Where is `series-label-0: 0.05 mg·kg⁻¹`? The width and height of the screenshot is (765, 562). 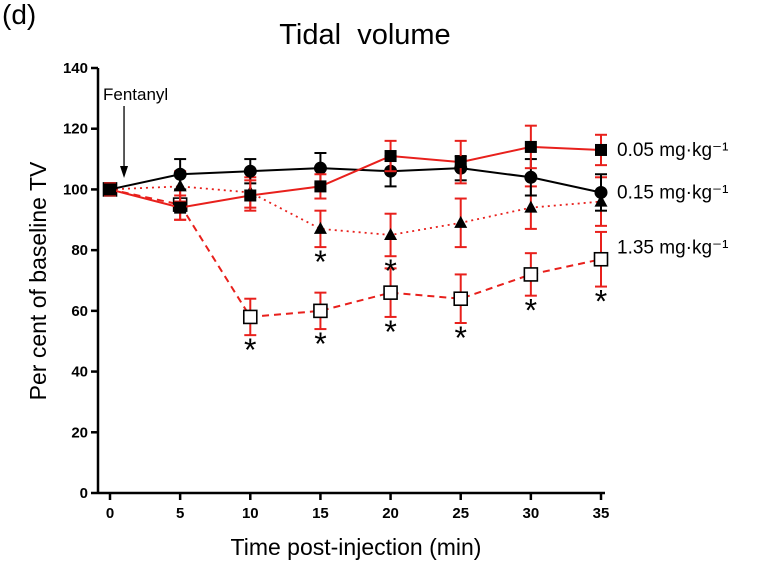 series-label-0: 0.05 mg·kg⁻¹ is located at coordinates (672, 150).